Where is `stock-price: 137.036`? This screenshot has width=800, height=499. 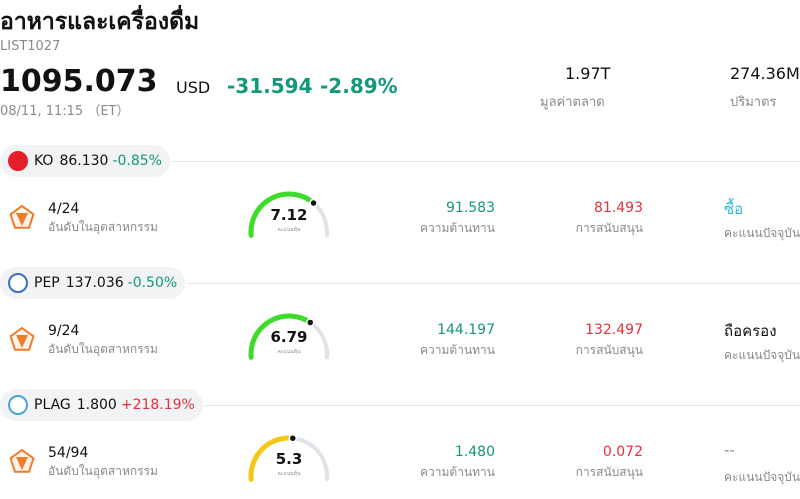 stock-price: 137.036 is located at coordinates (94, 283).